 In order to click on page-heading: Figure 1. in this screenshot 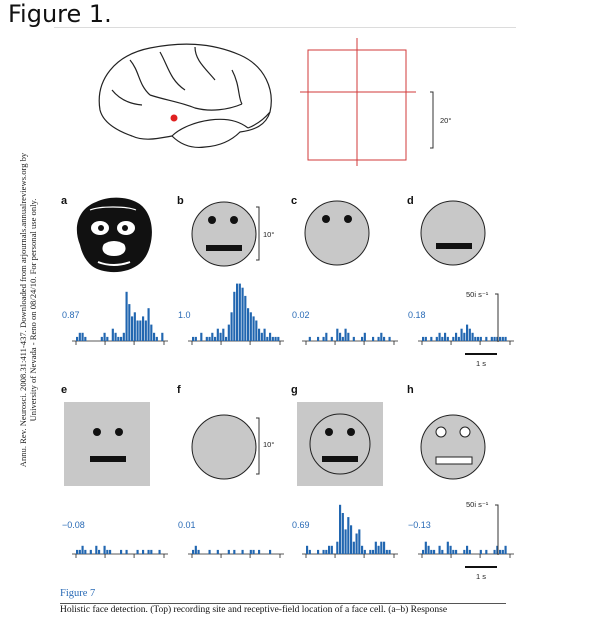, I will do `click(60, 14)`.